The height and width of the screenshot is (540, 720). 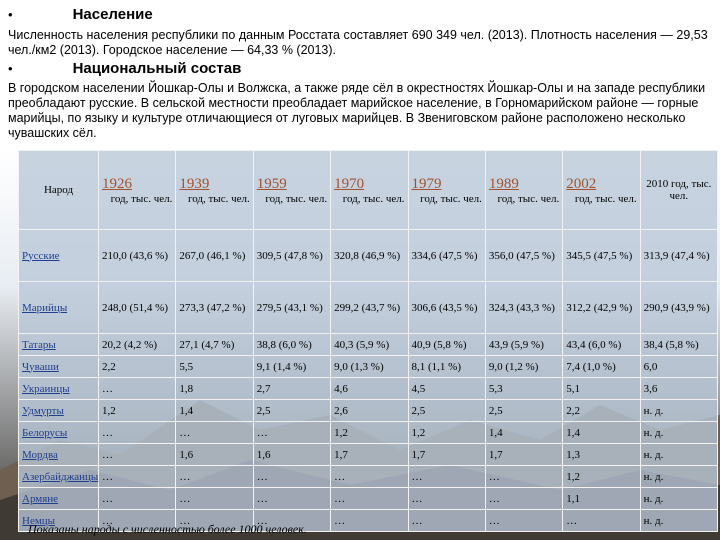 What do you see at coordinates (40, 366) in the screenshot?
I see `nation-link: Чуваши` at bounding box center [40, 366].